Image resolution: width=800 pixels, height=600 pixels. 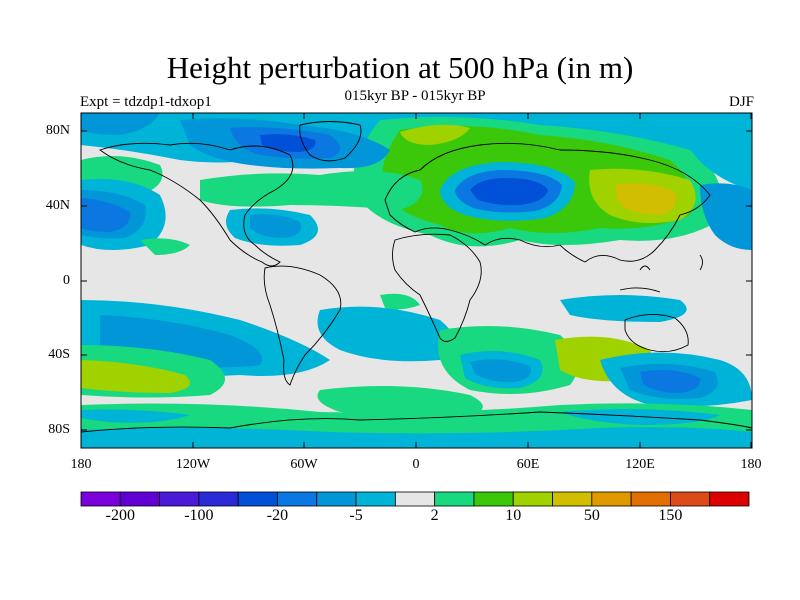 I want to click on colorbar-label: -200, so click(x=120, y=515).